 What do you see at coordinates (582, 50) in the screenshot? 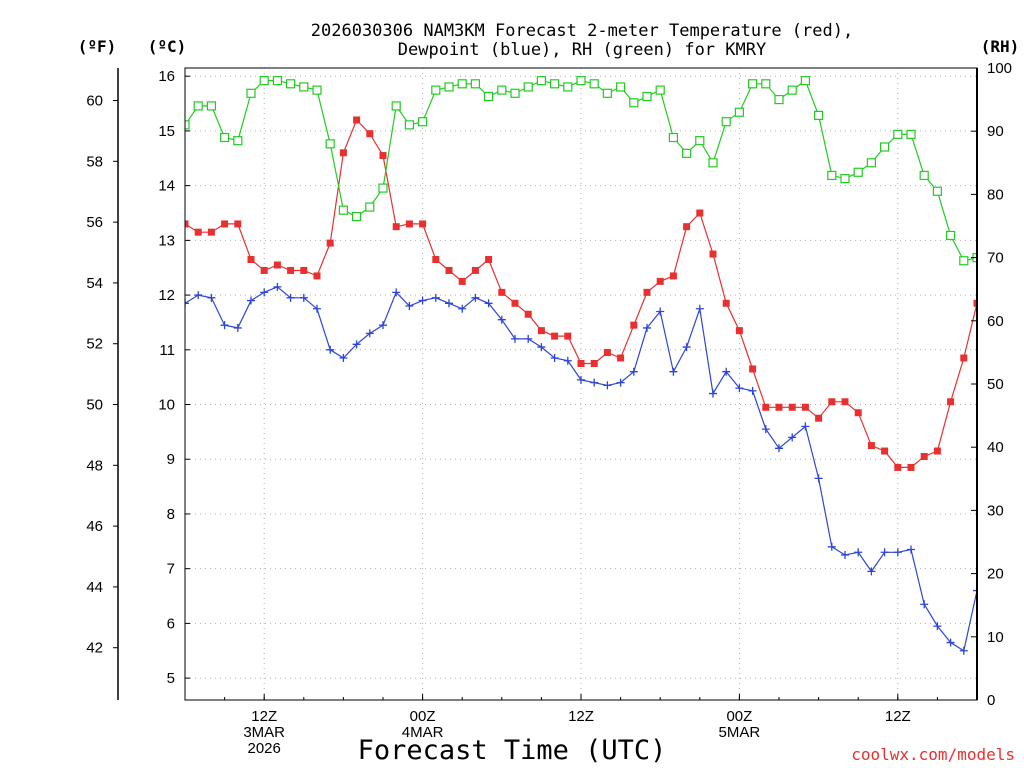
I see `chart-subtitle: Dewpoint (blue), RH (green) for KMRY` at bounding box center [582, 50].